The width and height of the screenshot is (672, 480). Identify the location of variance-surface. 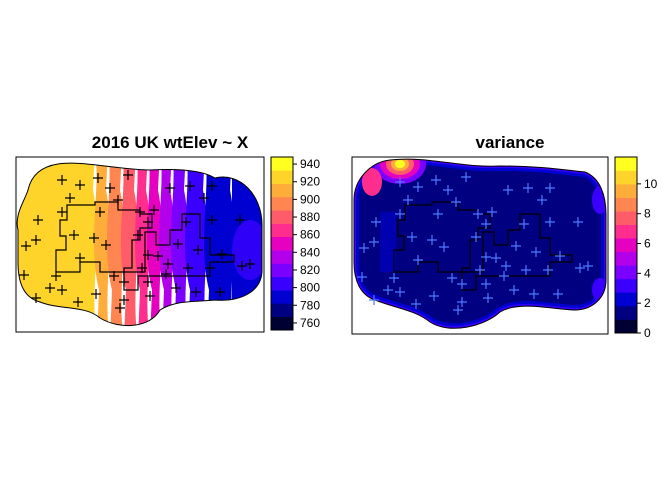
(480, 244).